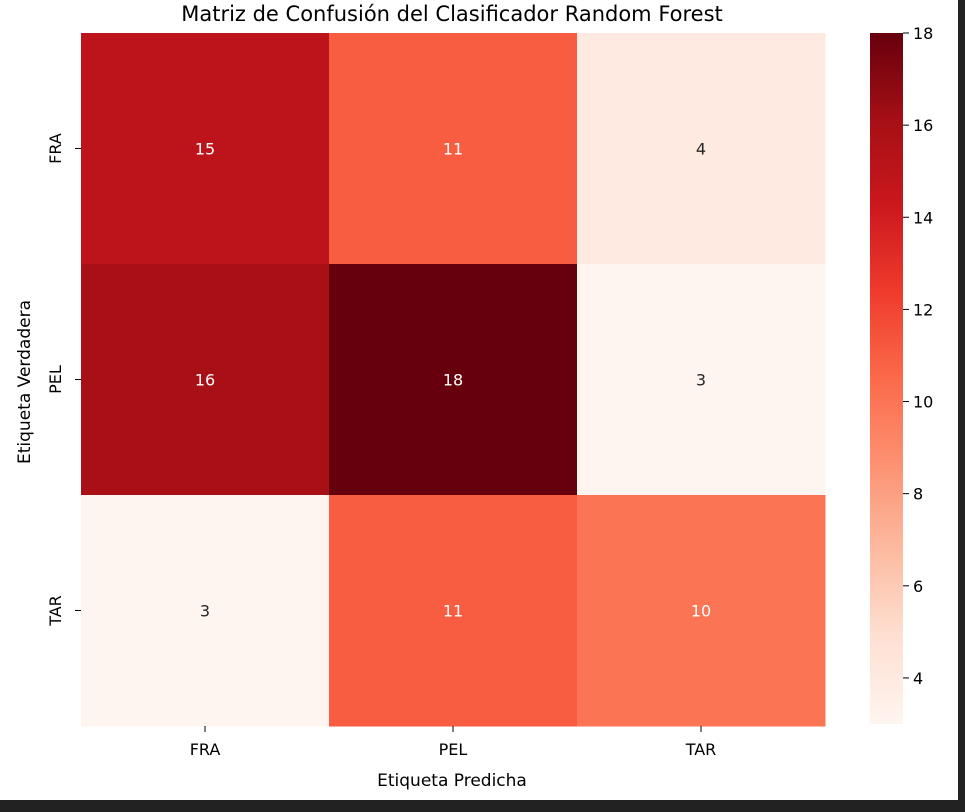  I want to click on colorbar-tick-label: 8, so click(918, 494).